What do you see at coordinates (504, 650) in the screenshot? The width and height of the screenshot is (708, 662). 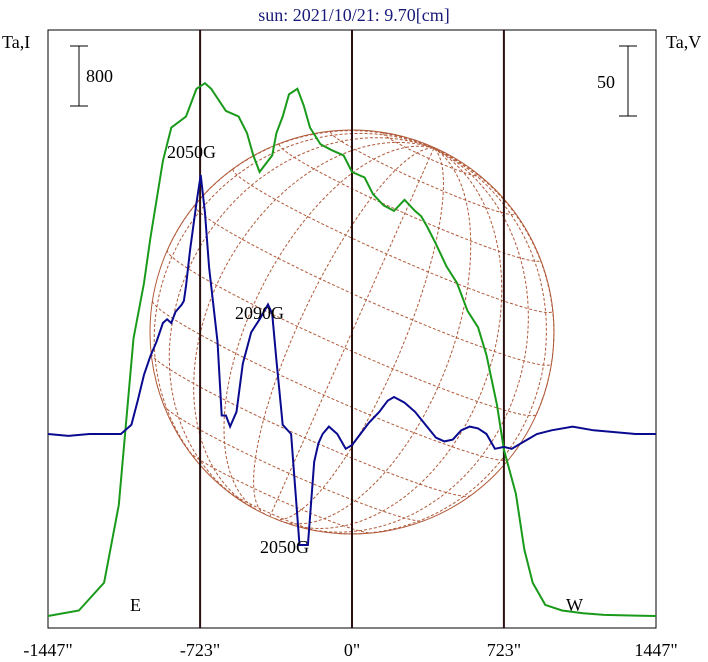 I see `x-tick-label-3: 723"` at bounding box center [504, 650].